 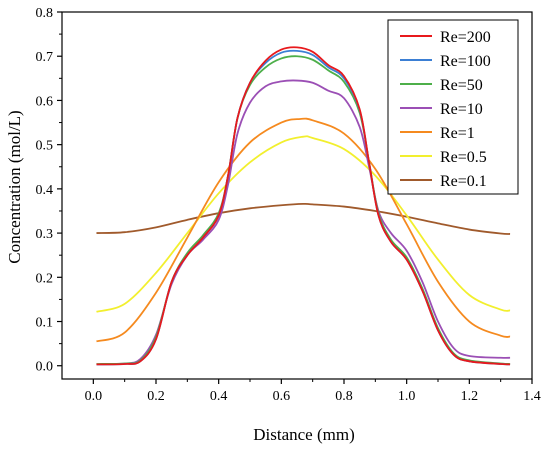 I want to click on x-axis-label: Distance (mm), so click(x=304, y=434).